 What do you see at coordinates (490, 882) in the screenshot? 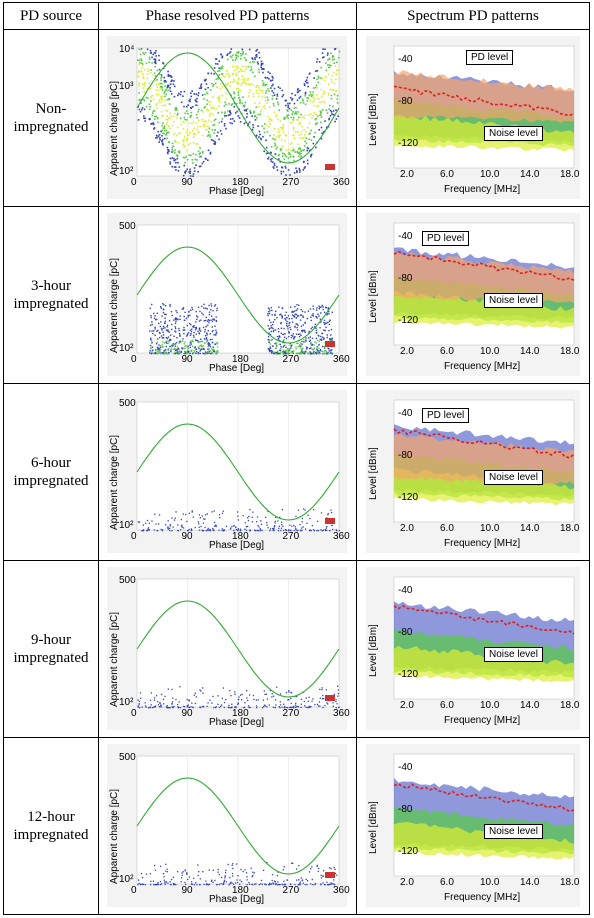
I see `spectrum-x-tick: 10.0` at bounding box center [490, 882].